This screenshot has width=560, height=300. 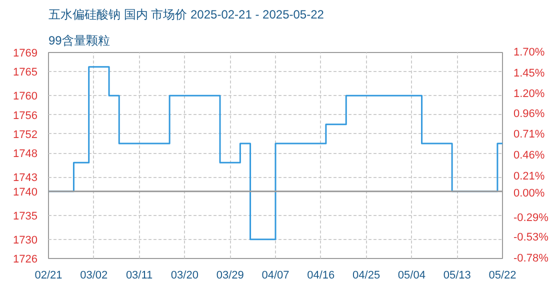 I want to click on x-tick-label: 05/04, so click(x=412, y=276).